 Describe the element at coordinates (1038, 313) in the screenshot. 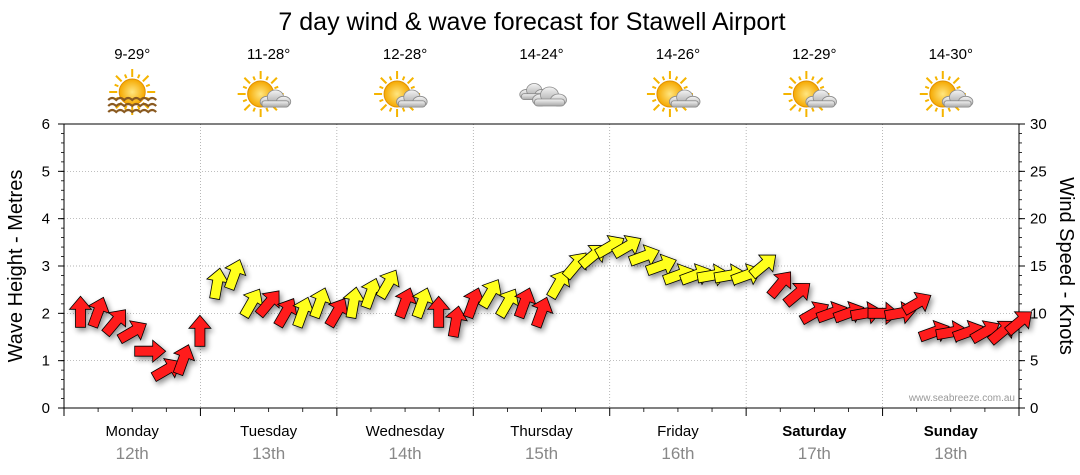

I see `right-tick-label: 10` at that location.